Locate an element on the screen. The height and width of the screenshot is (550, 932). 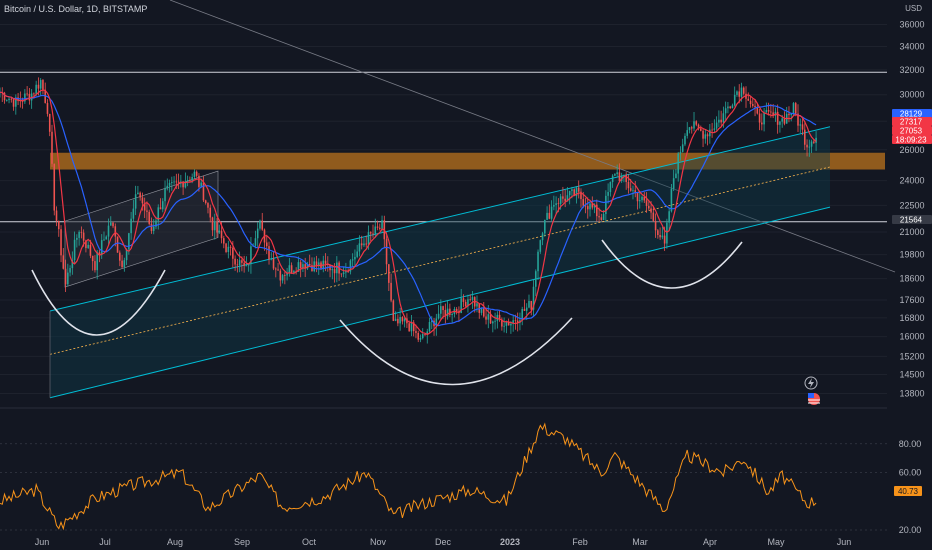
price-tick-label: 30000 is located at coordinates (911, 95).